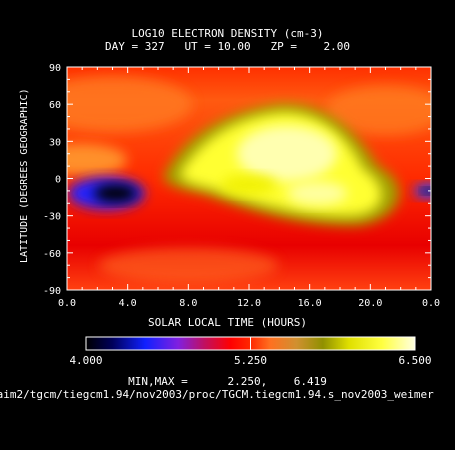  I want to click on colorbar-min-label: 4.000, so click(85, 360).